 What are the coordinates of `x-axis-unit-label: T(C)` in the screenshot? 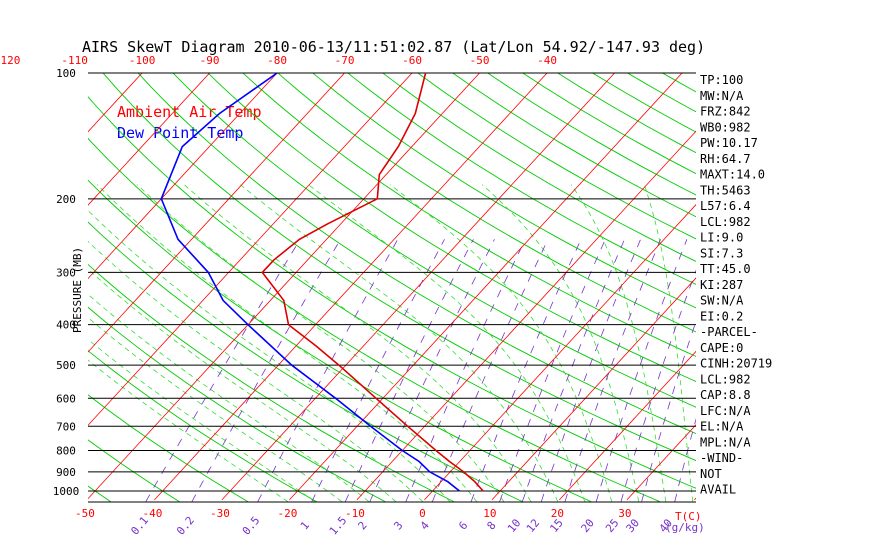 It's located at (688, 516).